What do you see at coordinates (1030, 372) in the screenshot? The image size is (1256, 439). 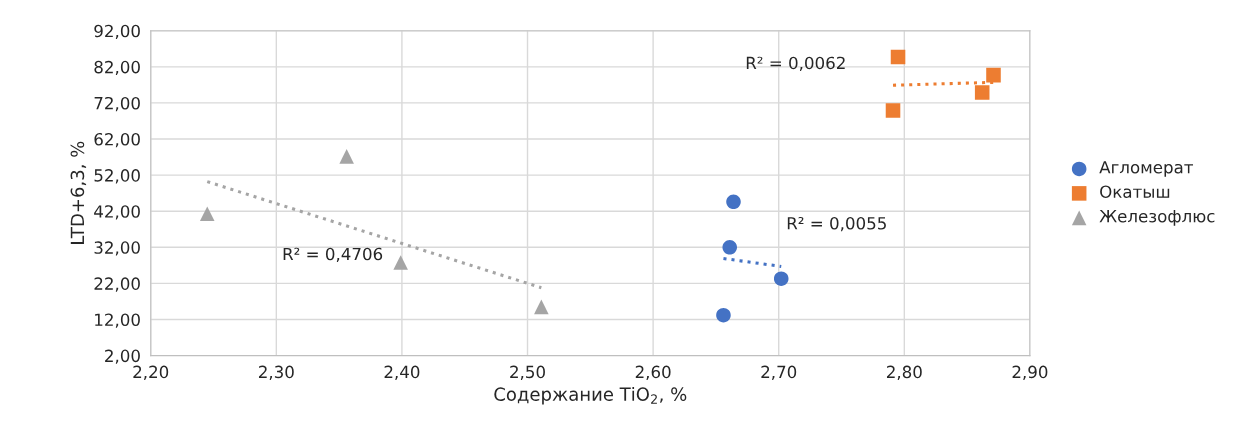 I see `x-tick-label: 2,90` at bounding box center [1030, 372].